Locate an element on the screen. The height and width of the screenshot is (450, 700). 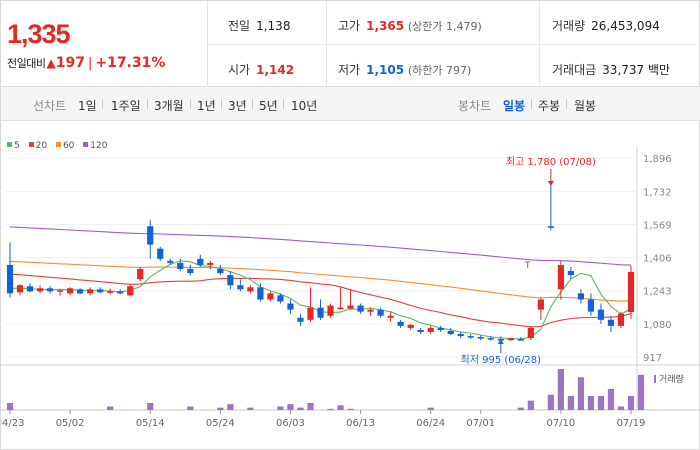
x-tick-label: 05/02 is located at coordinates (70, 423).